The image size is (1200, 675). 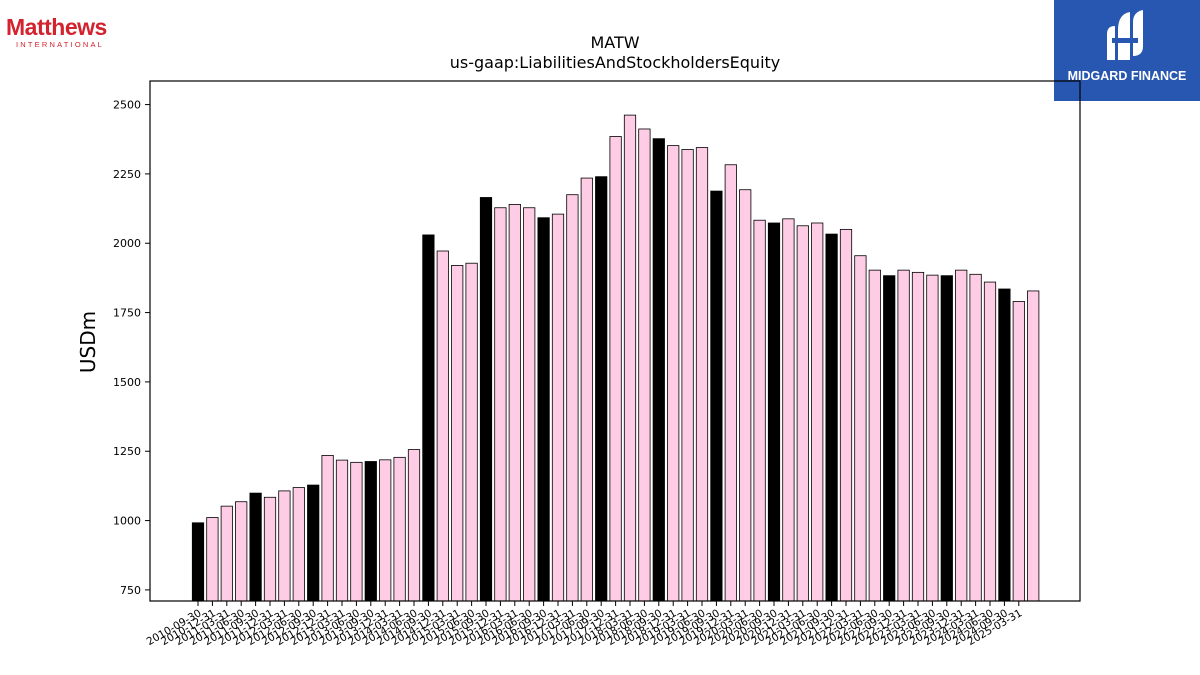 What do you see at coordinates (127, 382) in the screenshot?
I see `y-tick-label: 1500` at bounding box center [127, 382].